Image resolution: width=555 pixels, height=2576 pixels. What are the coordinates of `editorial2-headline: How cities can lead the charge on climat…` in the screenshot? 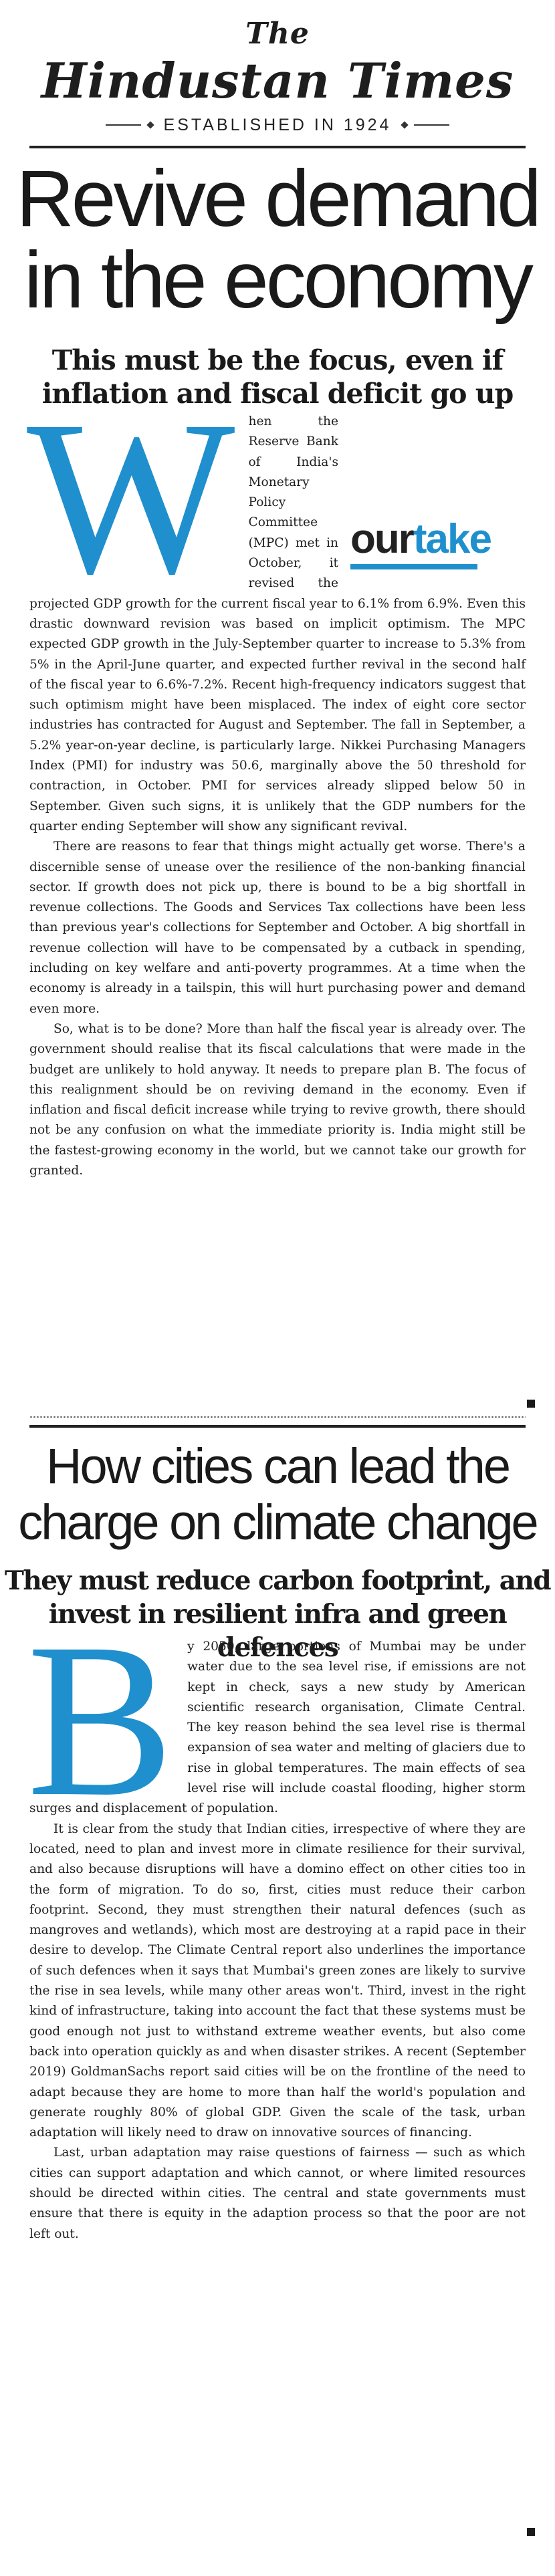 It's located at (277, 1494).